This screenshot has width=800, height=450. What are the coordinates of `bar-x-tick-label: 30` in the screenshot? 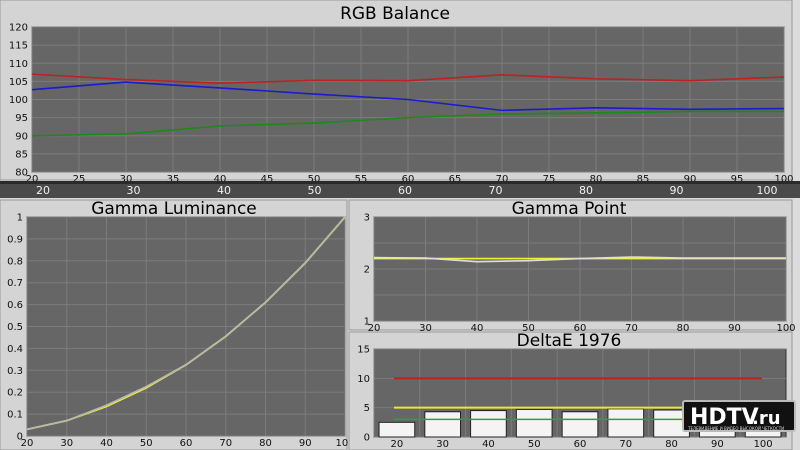 It's located at (134, 190).